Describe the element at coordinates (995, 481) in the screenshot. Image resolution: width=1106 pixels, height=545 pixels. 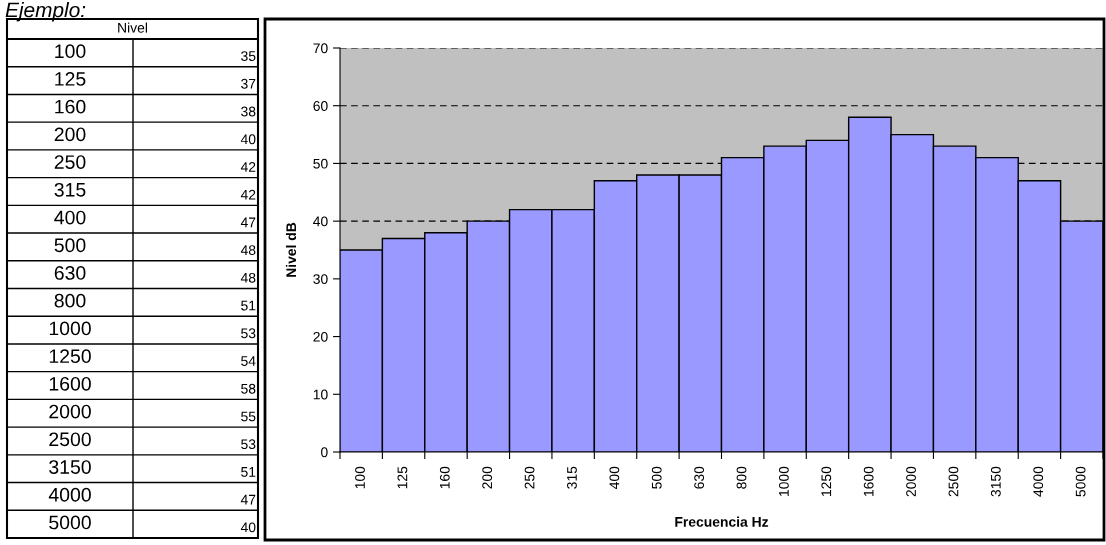
I see `x-tick-label: 3150` at that location.